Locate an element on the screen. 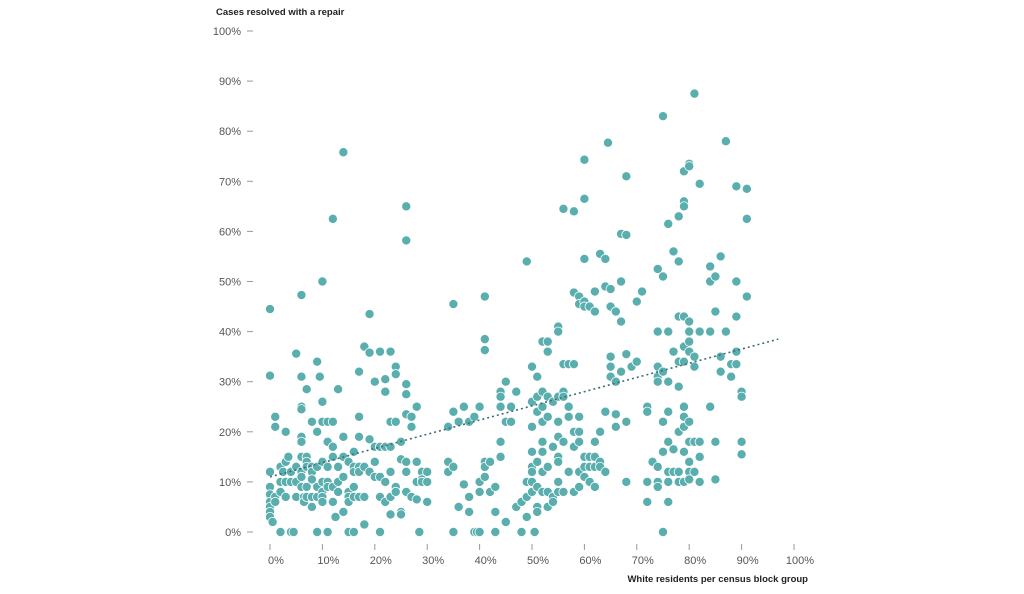  x-tick-label: 10% is located at coordinates (328, 561).